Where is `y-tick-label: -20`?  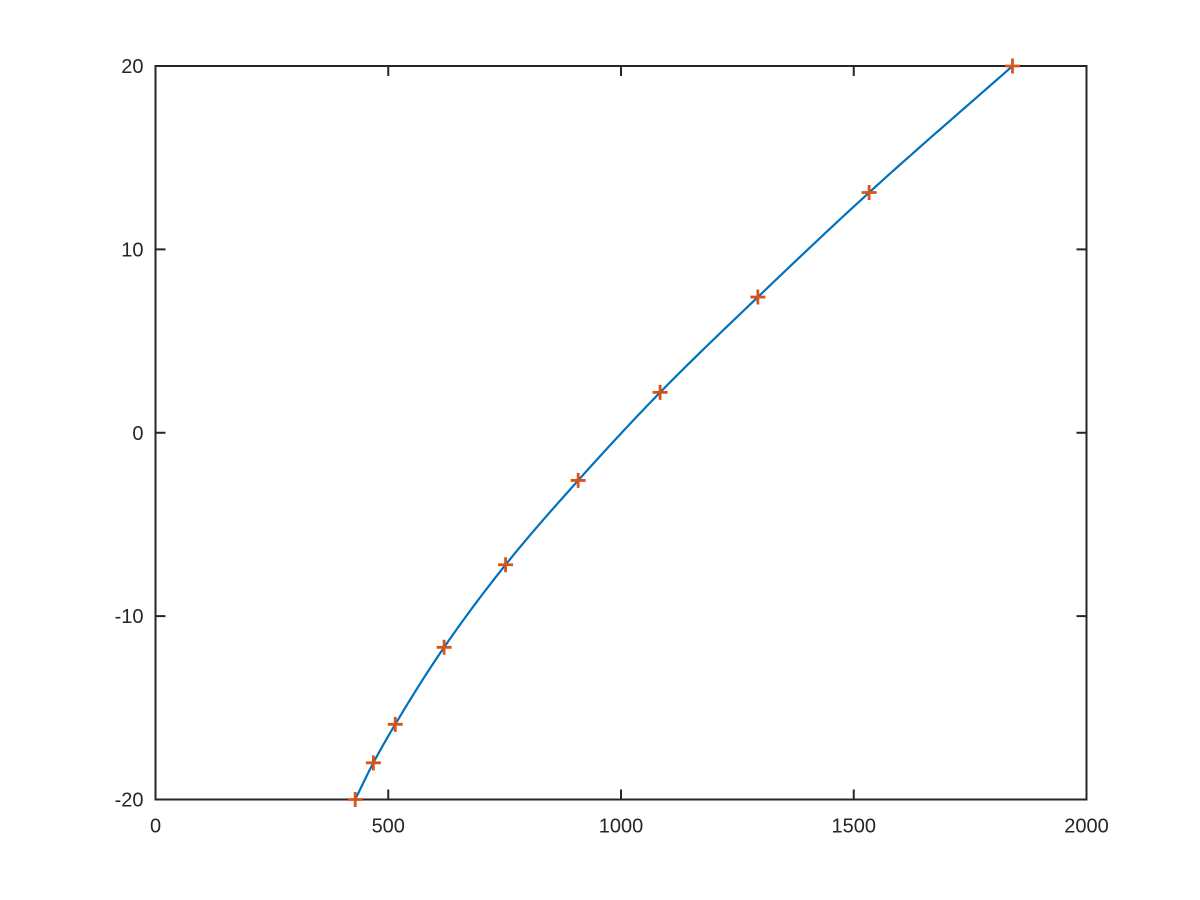 y-tick-label: -20 is located at coordinates (129, 801).